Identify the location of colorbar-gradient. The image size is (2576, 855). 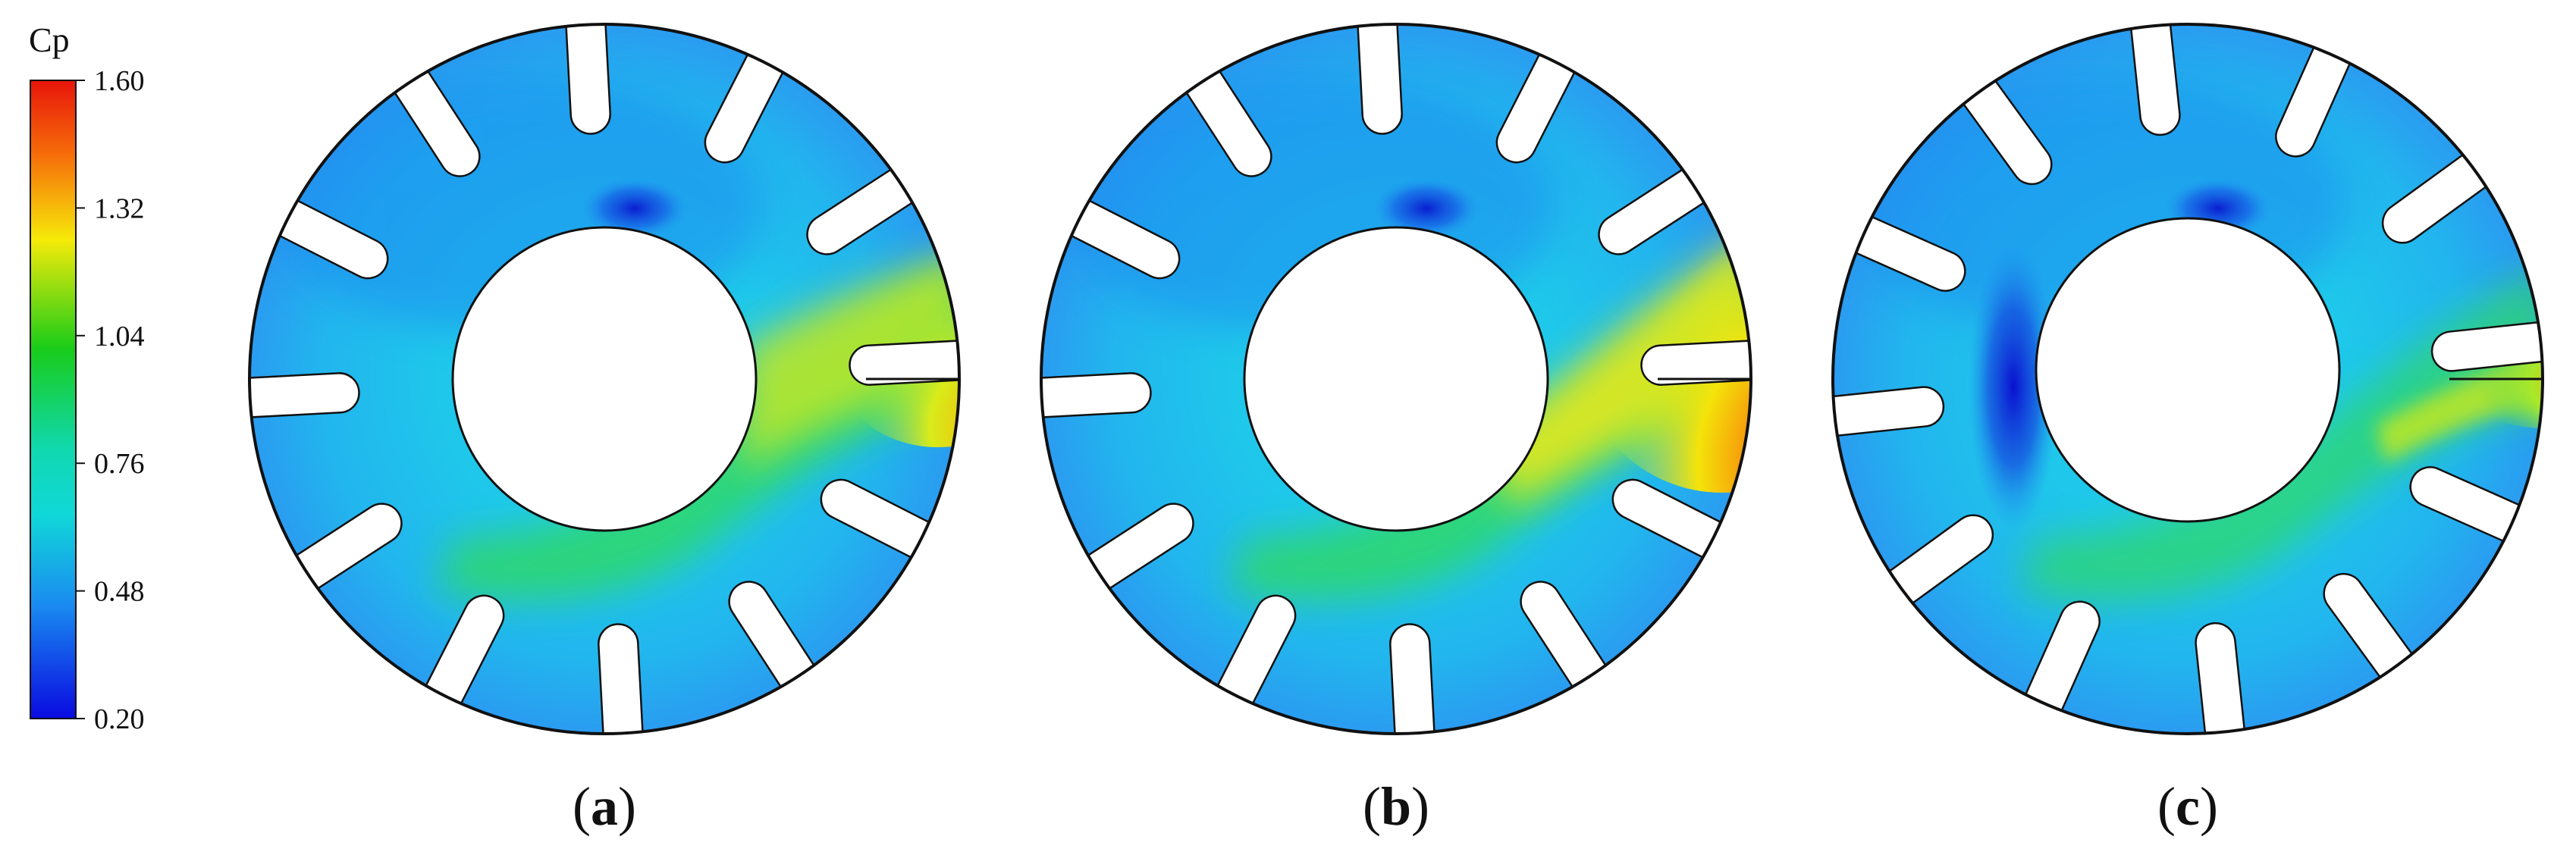
(53, 400).